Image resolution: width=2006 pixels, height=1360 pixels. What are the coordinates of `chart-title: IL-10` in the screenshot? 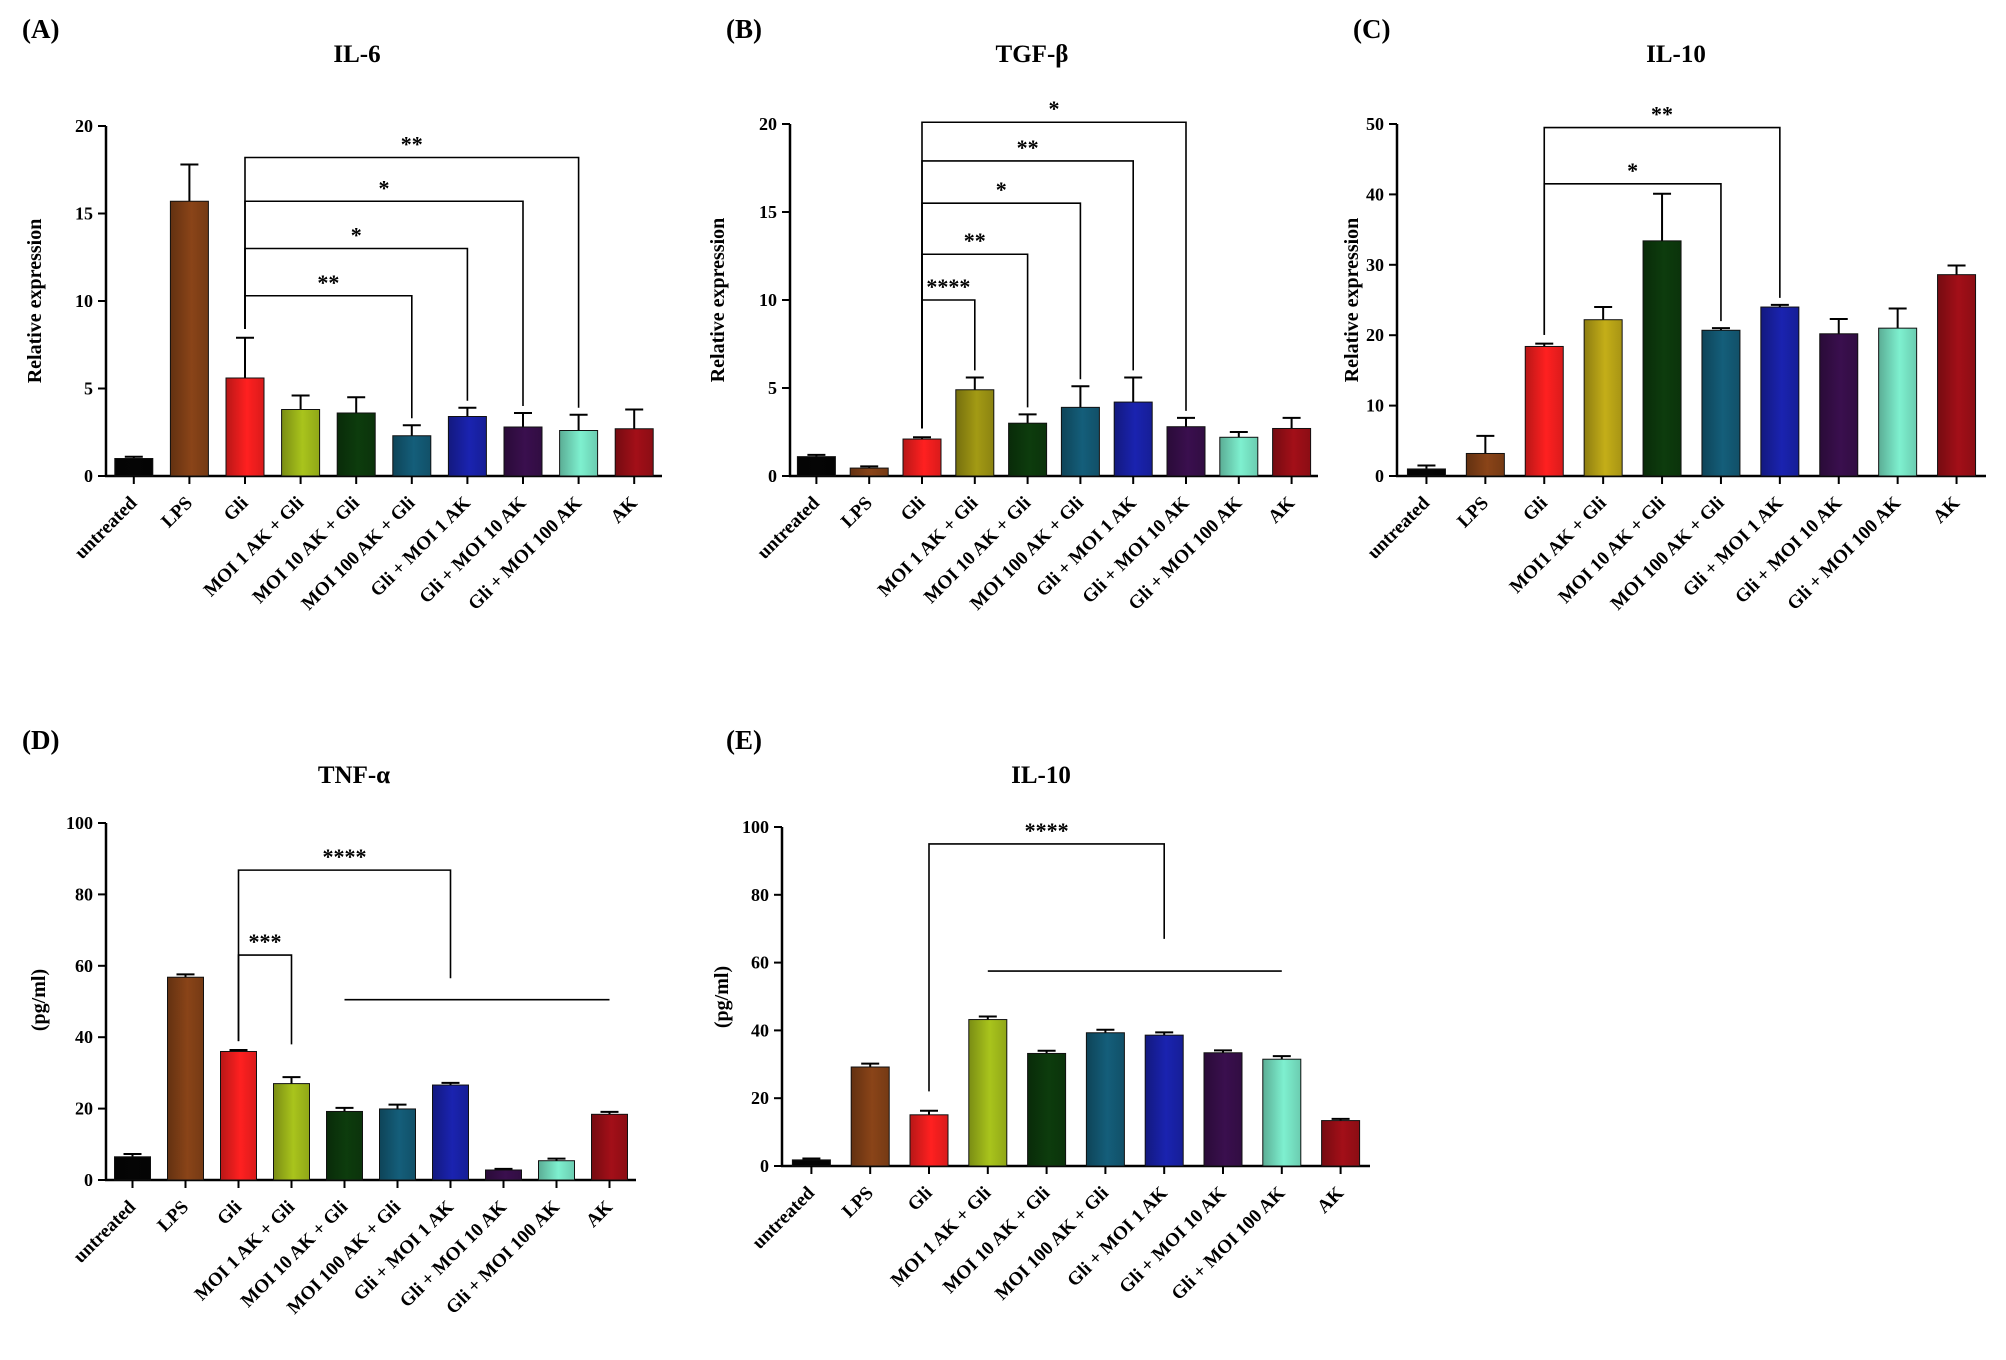 It's located at (1676, 54).